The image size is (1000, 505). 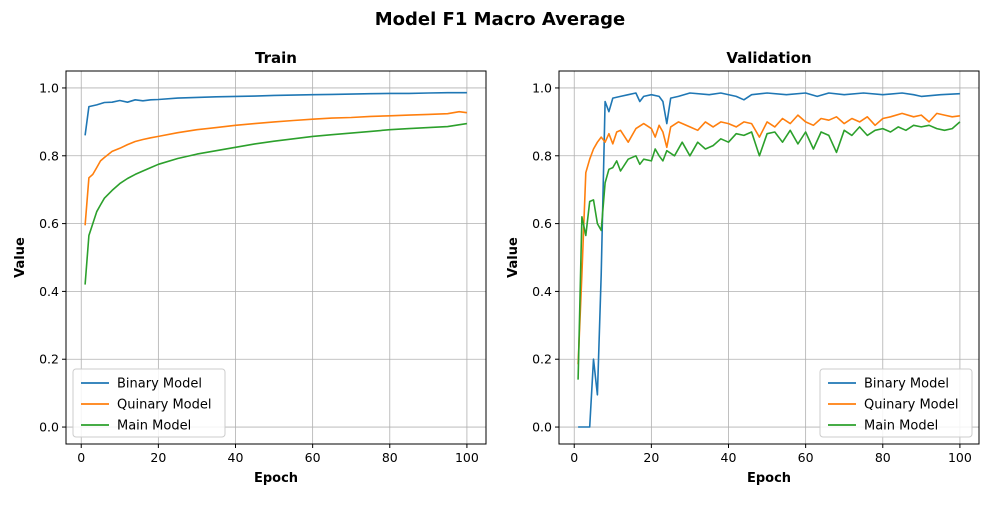 What do you see at coordinates (911, 405) in the screenshot?
I see `validation-legend-label-quinary-model: Quinary Model` at bounding box center [911, 405].